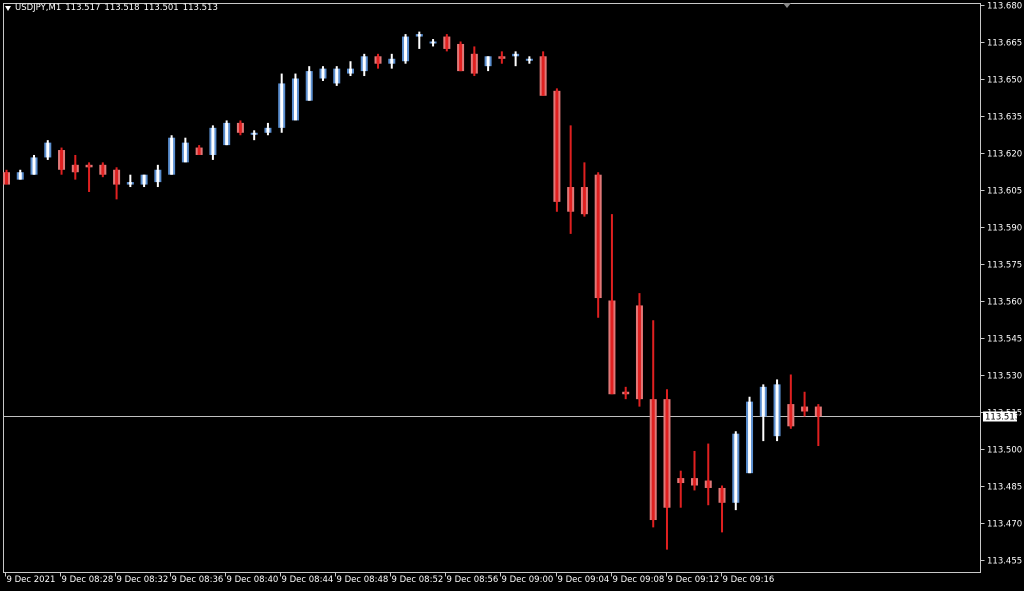 This screenshot has width=1024, height=591. I want to click on x-axis-label: 9 Dec 08:56, so click(473, 580).